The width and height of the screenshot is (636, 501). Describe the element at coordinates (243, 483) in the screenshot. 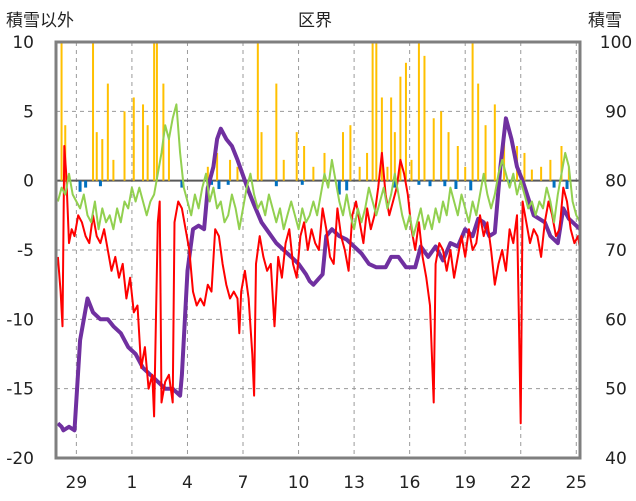

I see `x-tick-label: 7` at that location.